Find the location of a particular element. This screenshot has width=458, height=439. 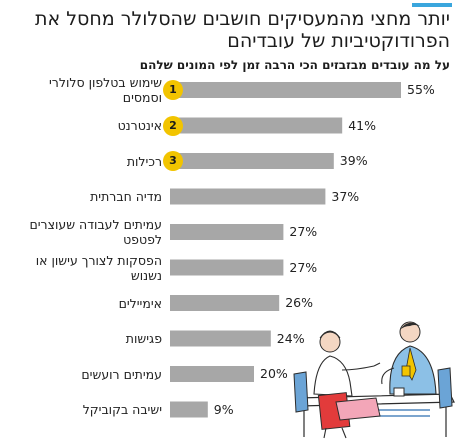

rank-badge-3: 3 is located at coordinates (173, 161).